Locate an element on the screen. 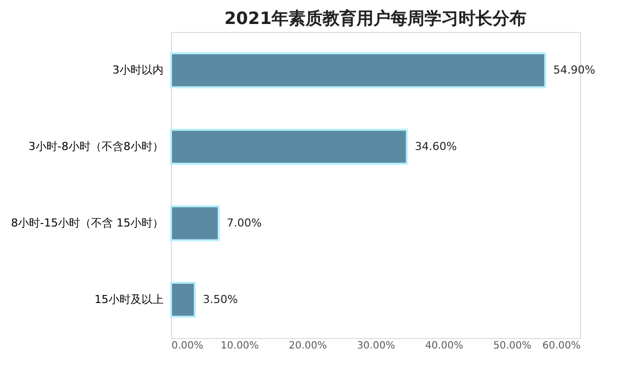 The height and width of the screenshot is (374, 617). x-tick-label: 40.00% is located at coordinates (444, 346).